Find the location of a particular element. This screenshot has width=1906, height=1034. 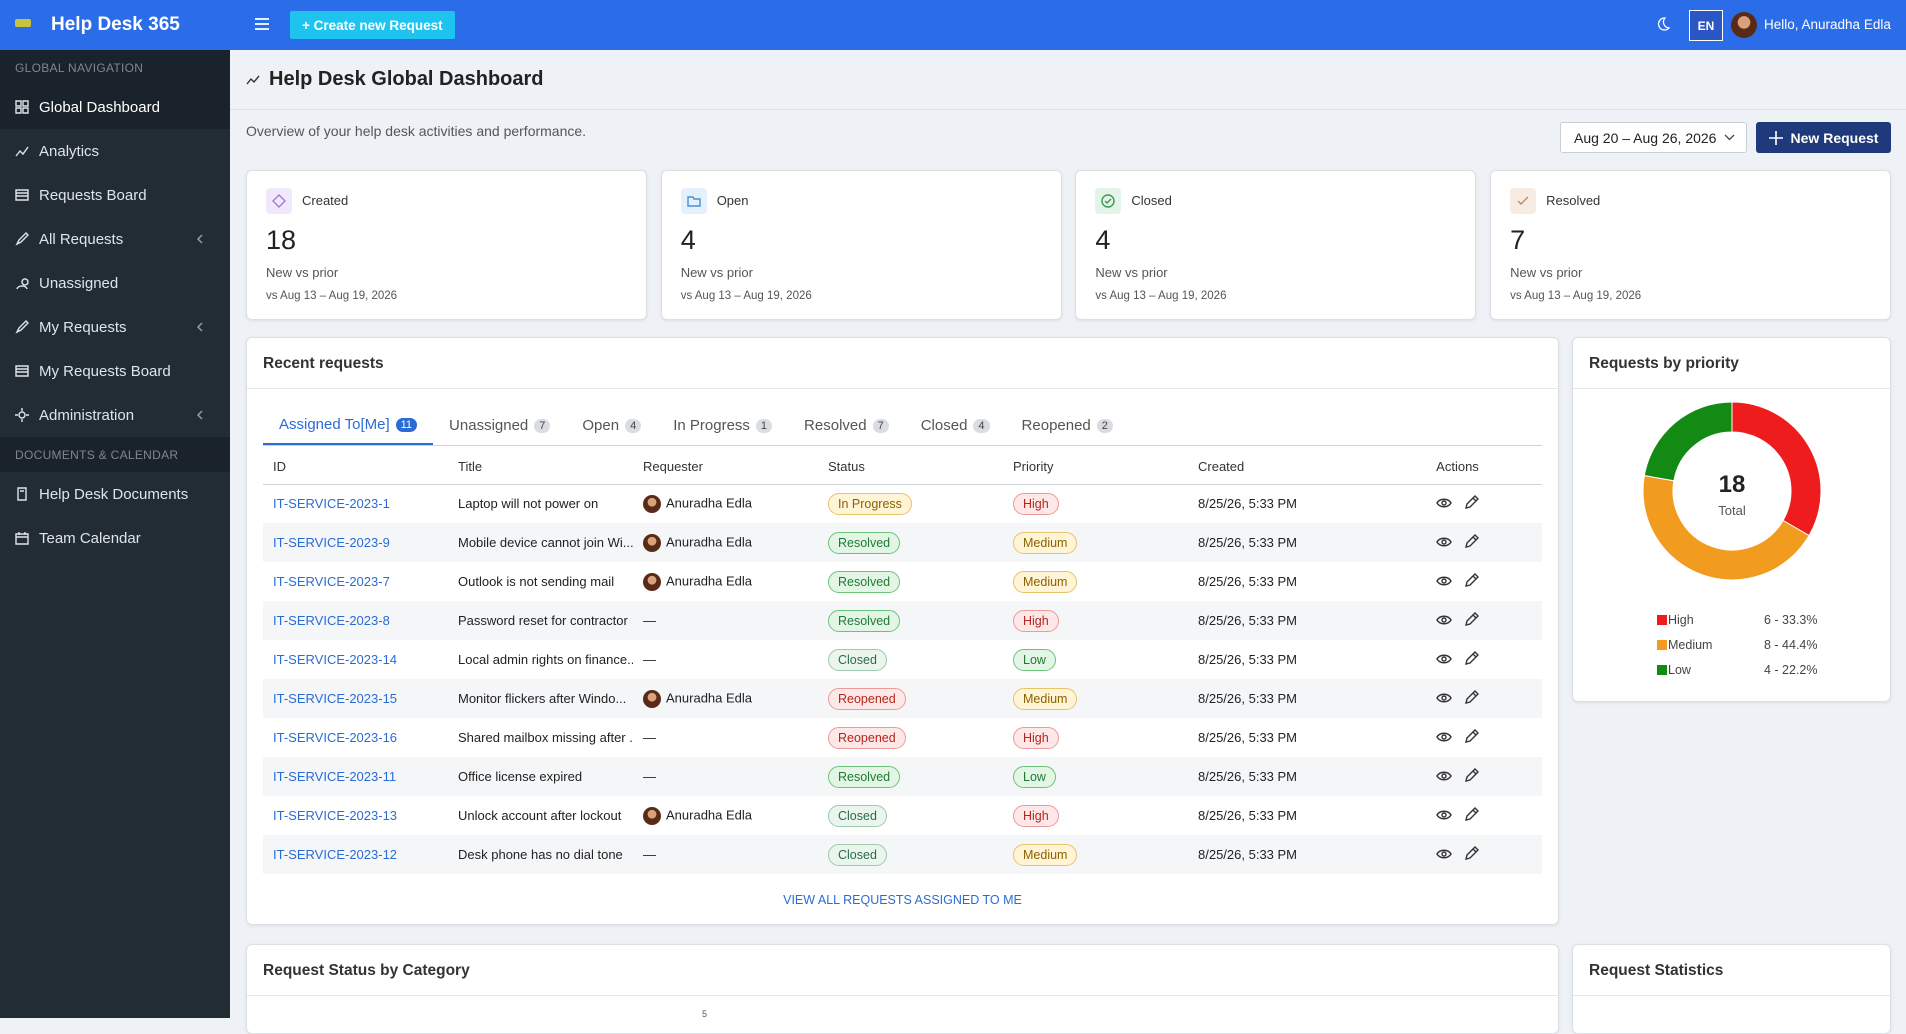

tab: In Progress 1 is located at coordinates (722, 425).